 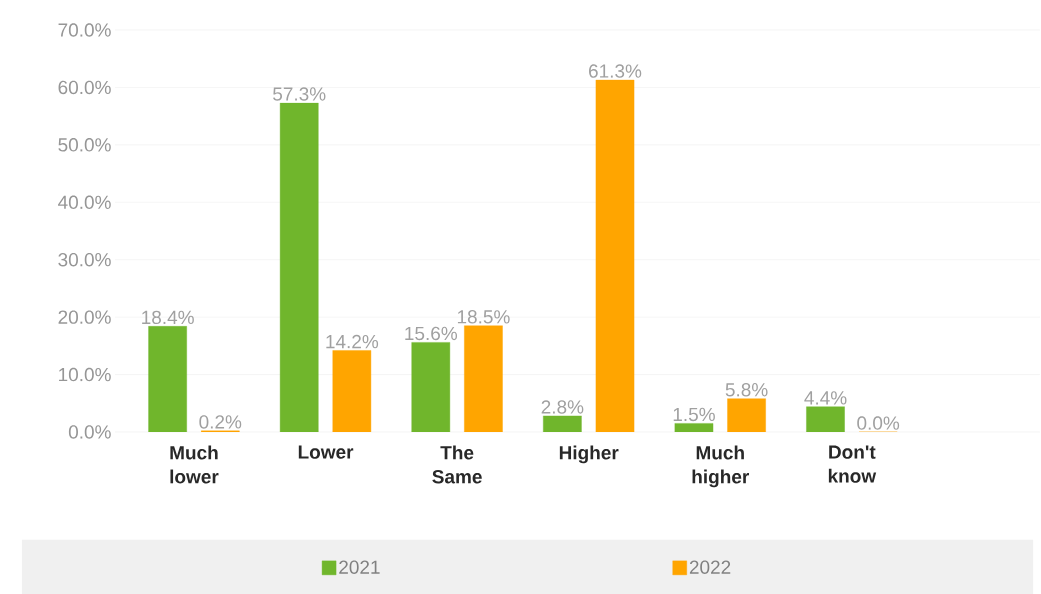 I want to click on x-tick-label: The Same, so click(x=457, y=464).